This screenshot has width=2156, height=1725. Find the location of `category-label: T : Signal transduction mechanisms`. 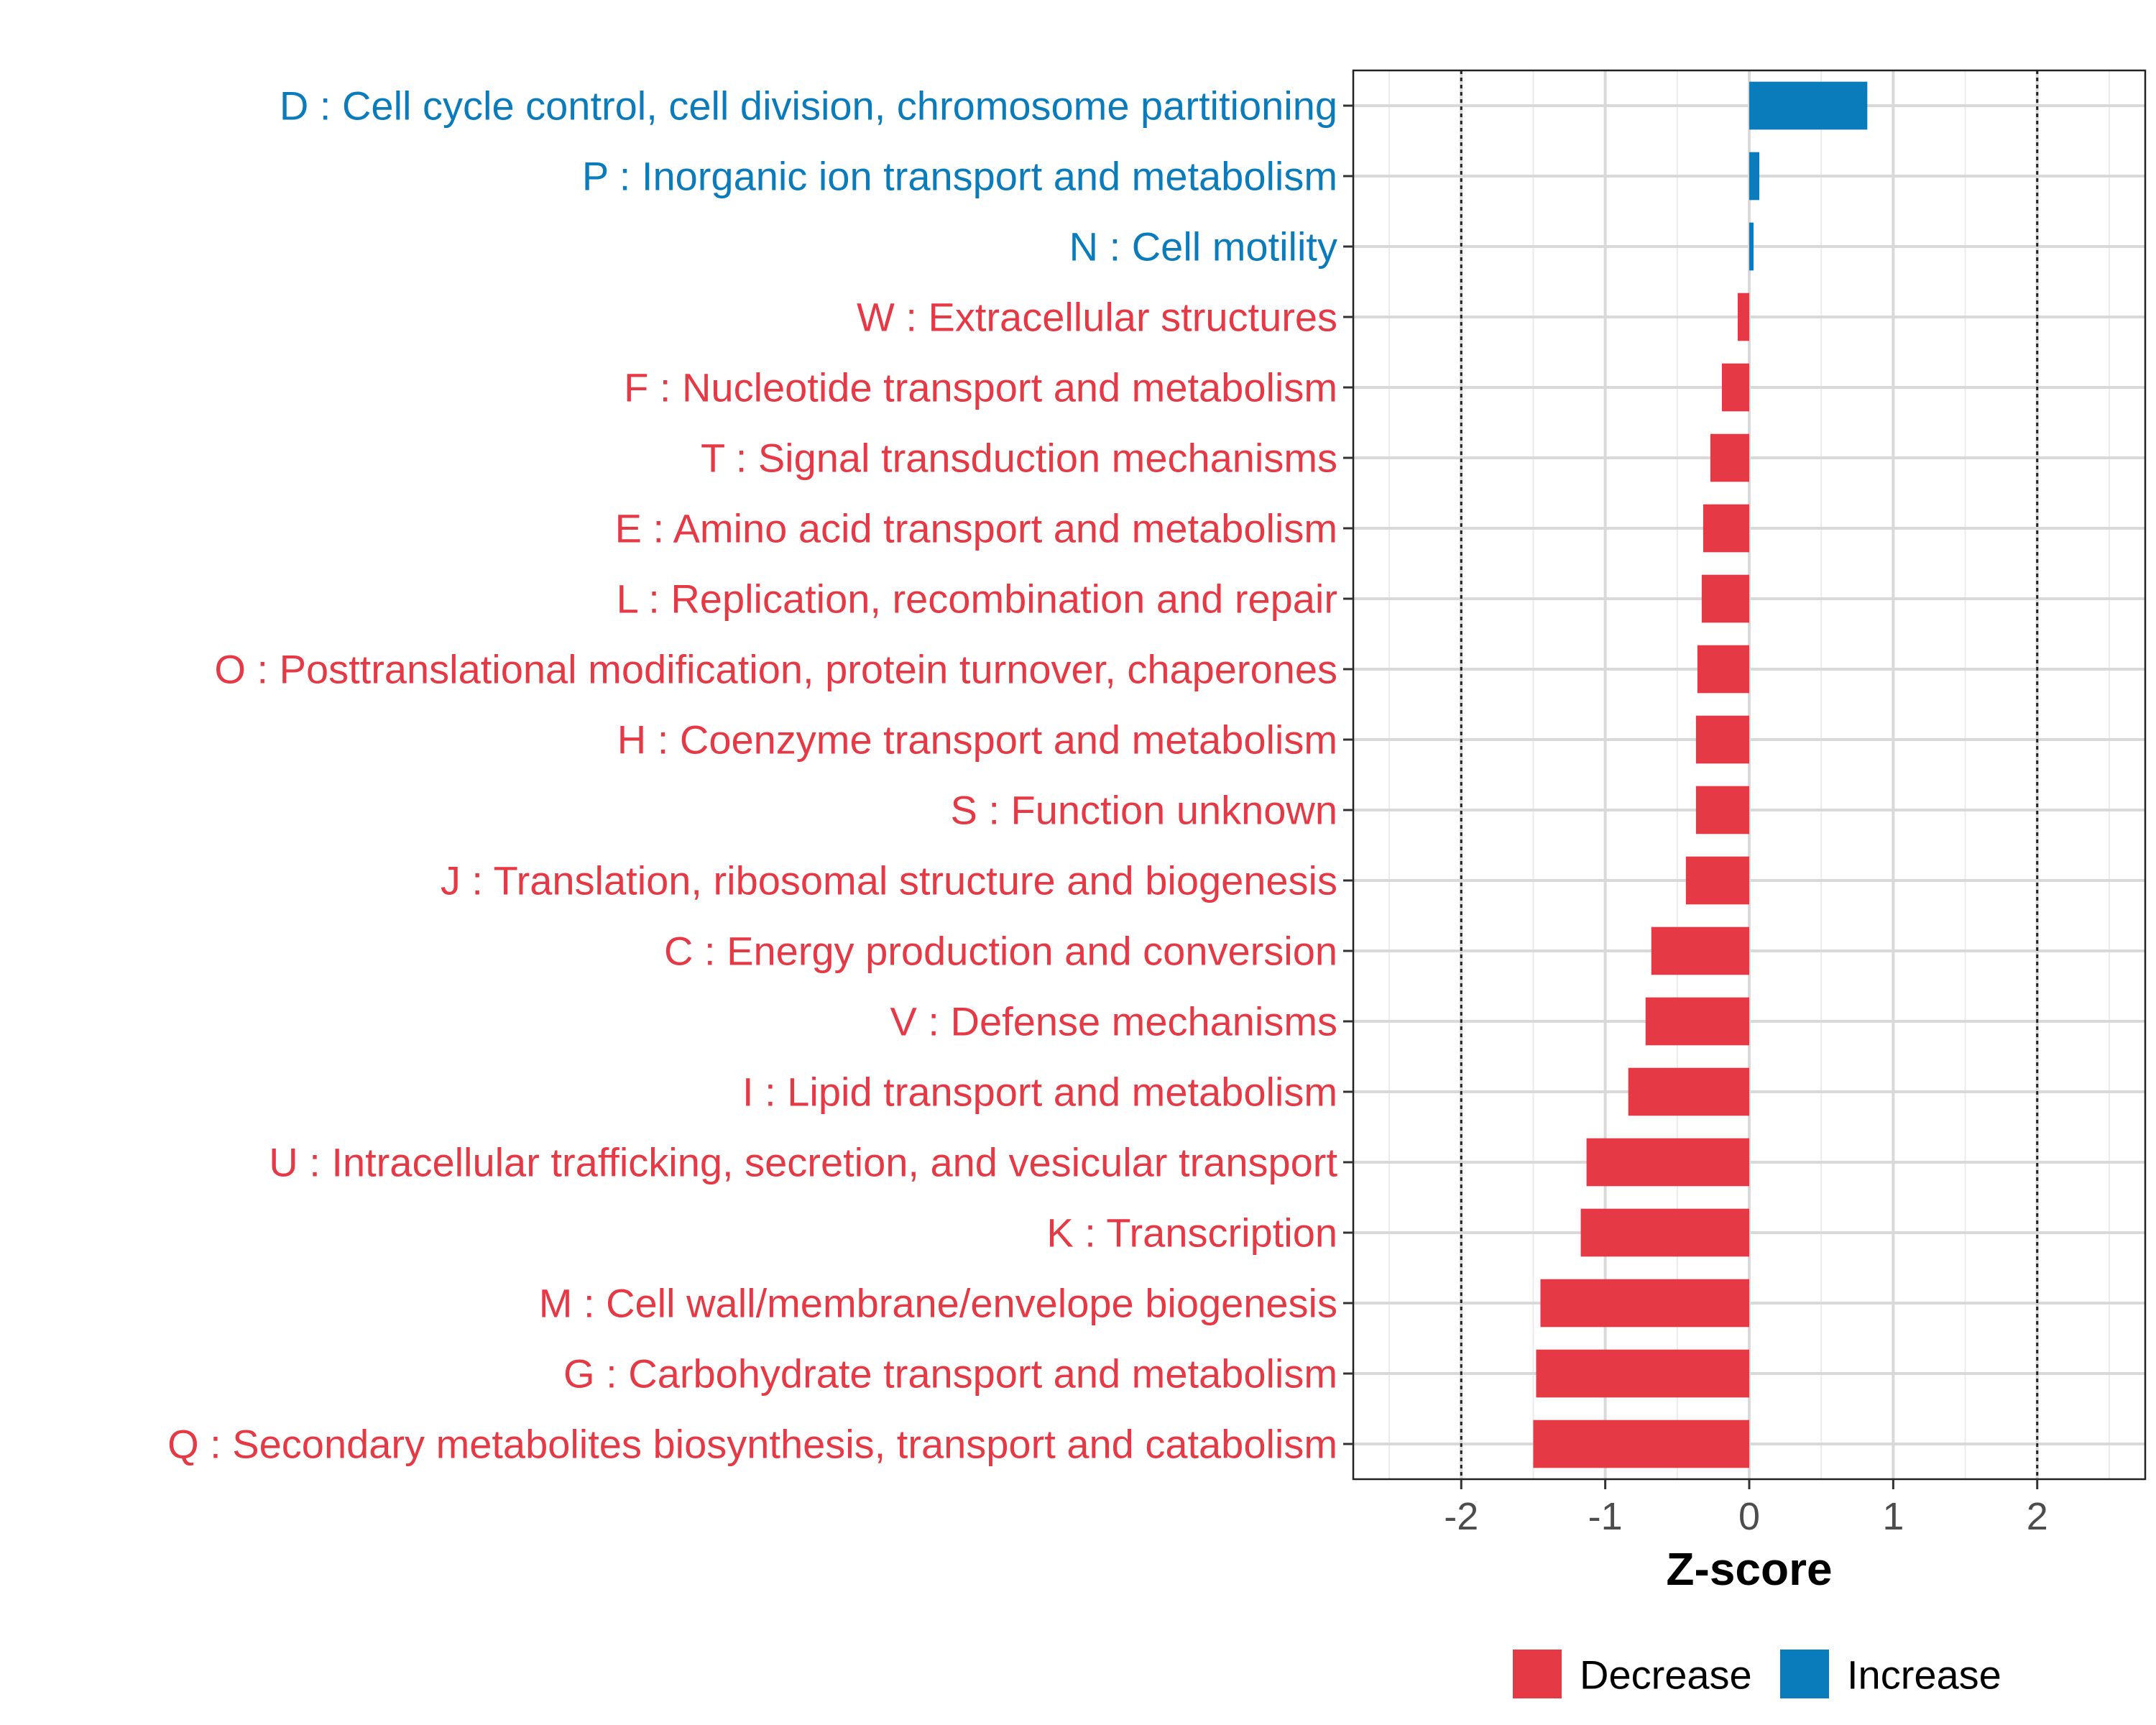

category-label: T : Signal transduction mechanisms is located at coordinates (1019, 458).